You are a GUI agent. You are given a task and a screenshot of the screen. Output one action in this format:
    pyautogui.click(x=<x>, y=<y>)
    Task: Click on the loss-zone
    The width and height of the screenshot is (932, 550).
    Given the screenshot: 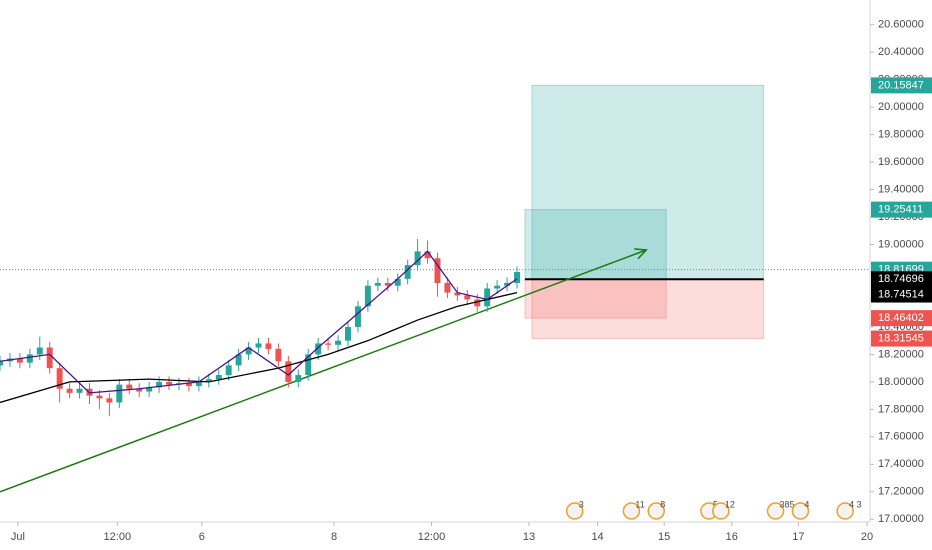 What is the action you would take?
    pyautogui.click(x=595, y=299)
    